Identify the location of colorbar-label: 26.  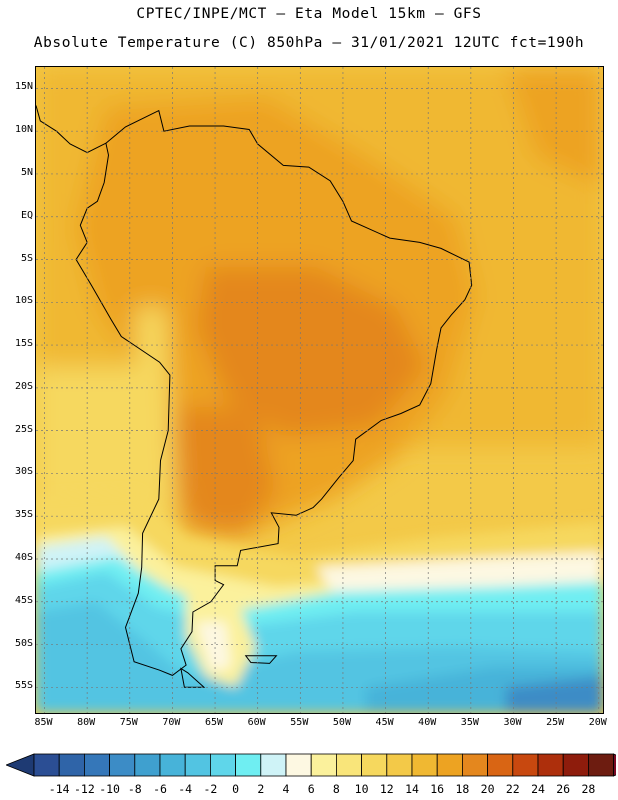
(563, 789).